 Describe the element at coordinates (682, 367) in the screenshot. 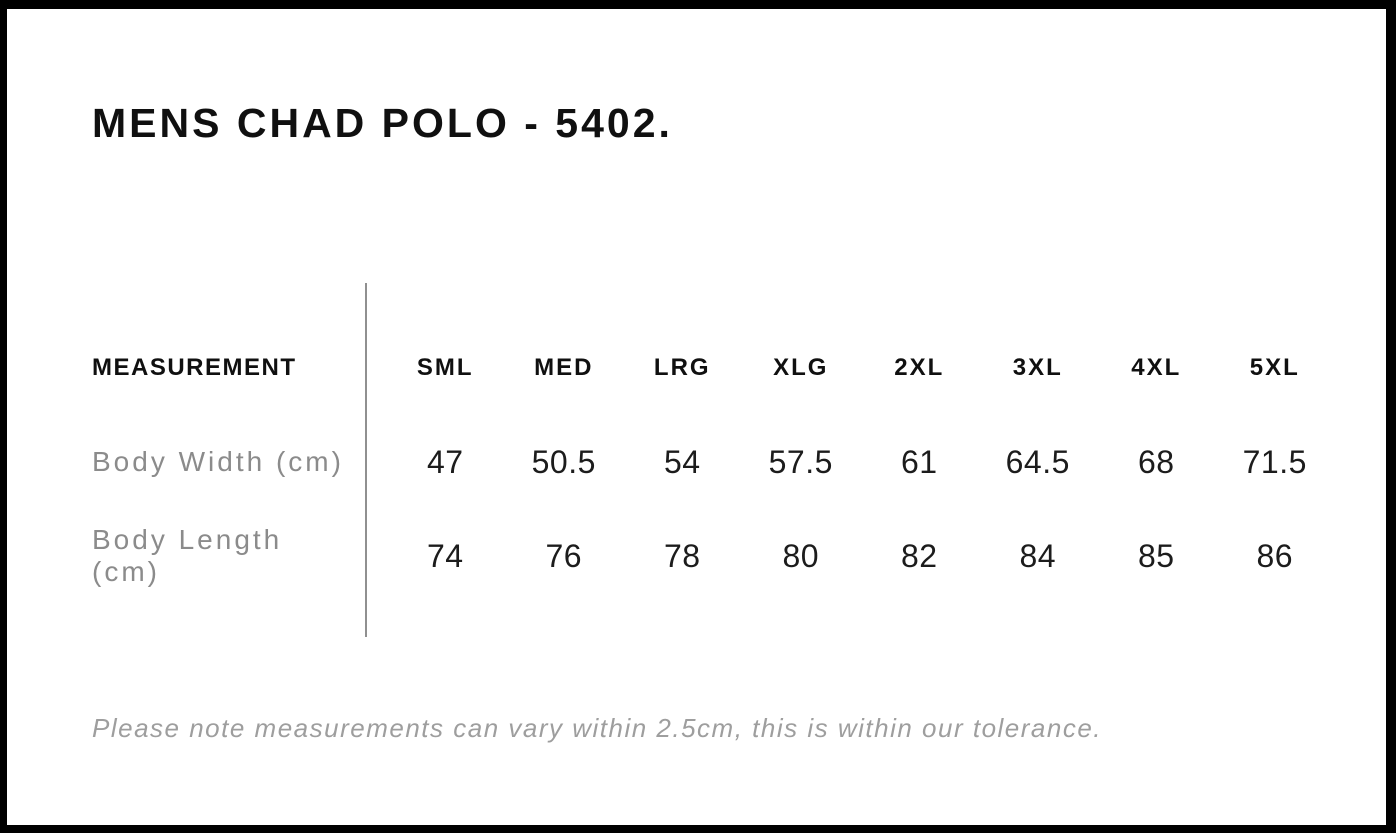

I see `size-column-header-lrg: LRG` at that location.